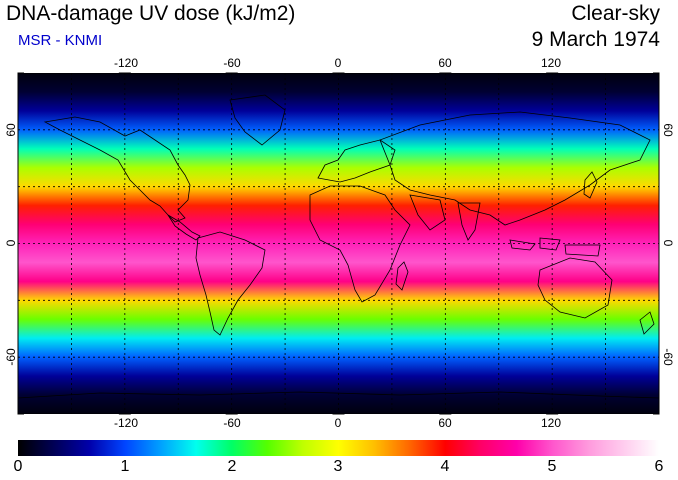  Describe the element at coordinates (445, 63) in the screenshot. I see `lon-tick-top: 60` at that location.